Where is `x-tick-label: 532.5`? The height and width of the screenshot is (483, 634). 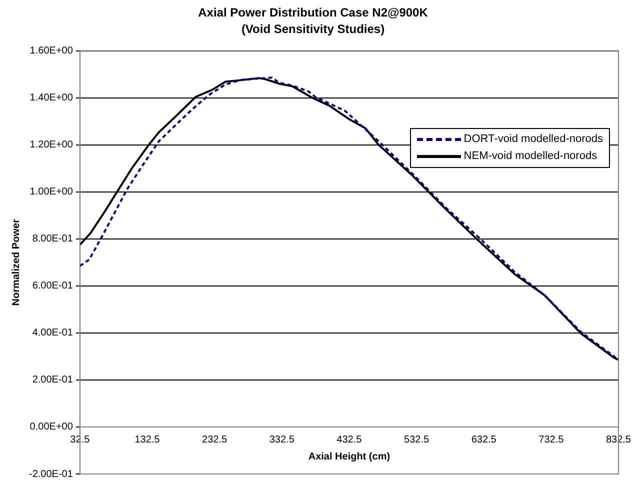 x-tick-label: 532.5 is located at coordinates (417, 440).